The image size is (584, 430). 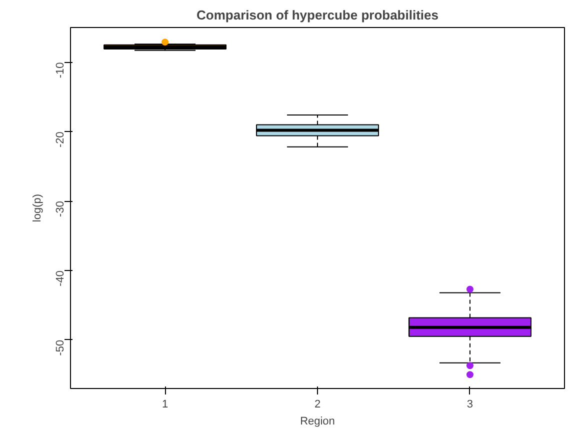 I want to click on y-tick-label: -10, so click(x=60, y=70).